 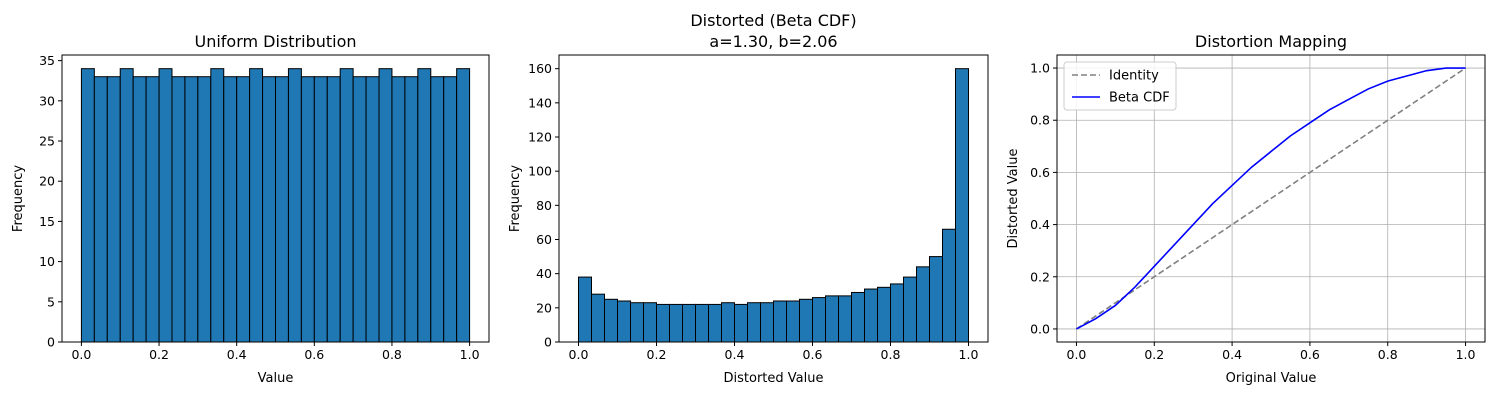 I want to click on x-axis-label: Value, so click(x=276, y=378).